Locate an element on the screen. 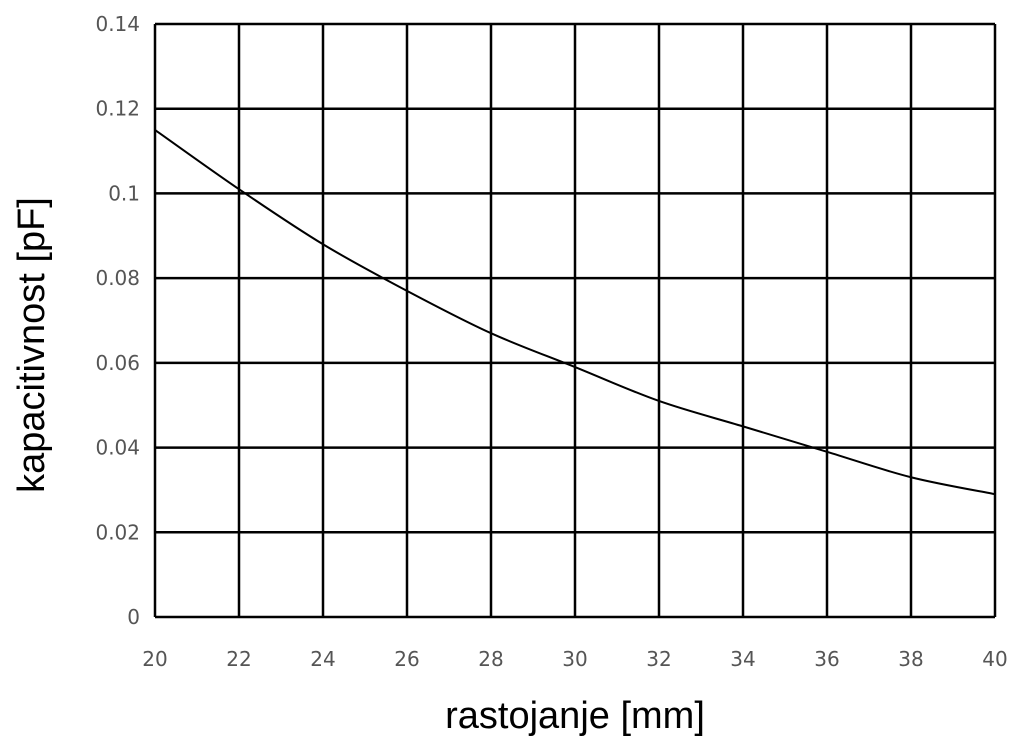 This screenshot has height=737, width=1013. x-tick-label: 20 is located at coordinates (154, 659).